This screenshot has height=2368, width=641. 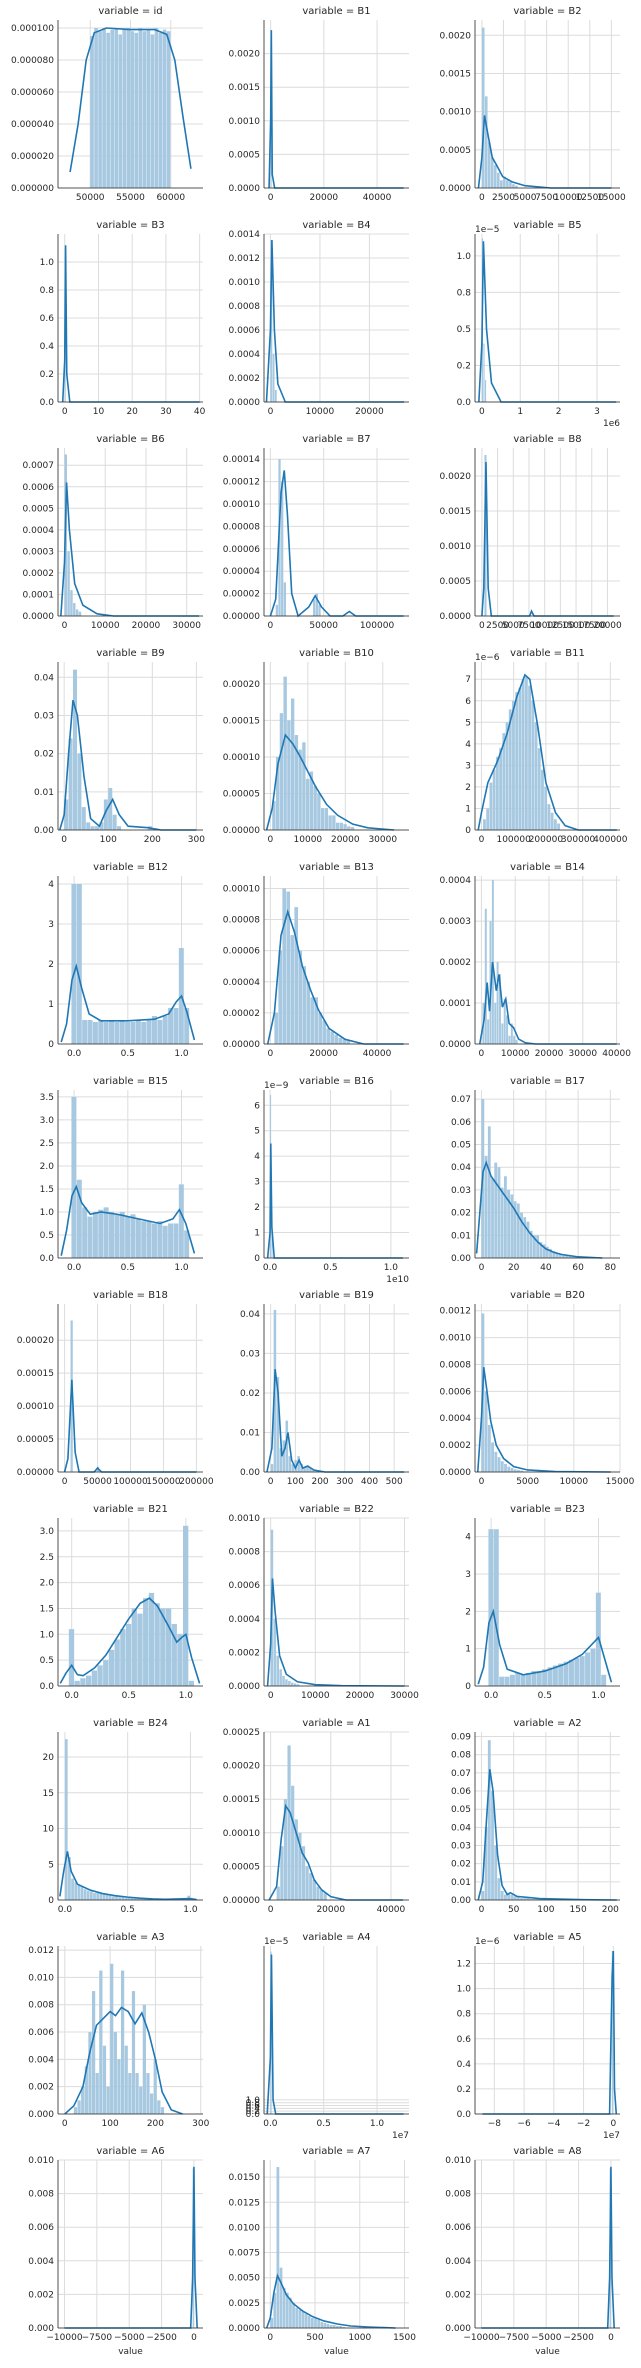 What do you see at coordinates (110, 2124) in the screenshot?
I see `x-tick-label: 100` at bounding box center [110, 2124].